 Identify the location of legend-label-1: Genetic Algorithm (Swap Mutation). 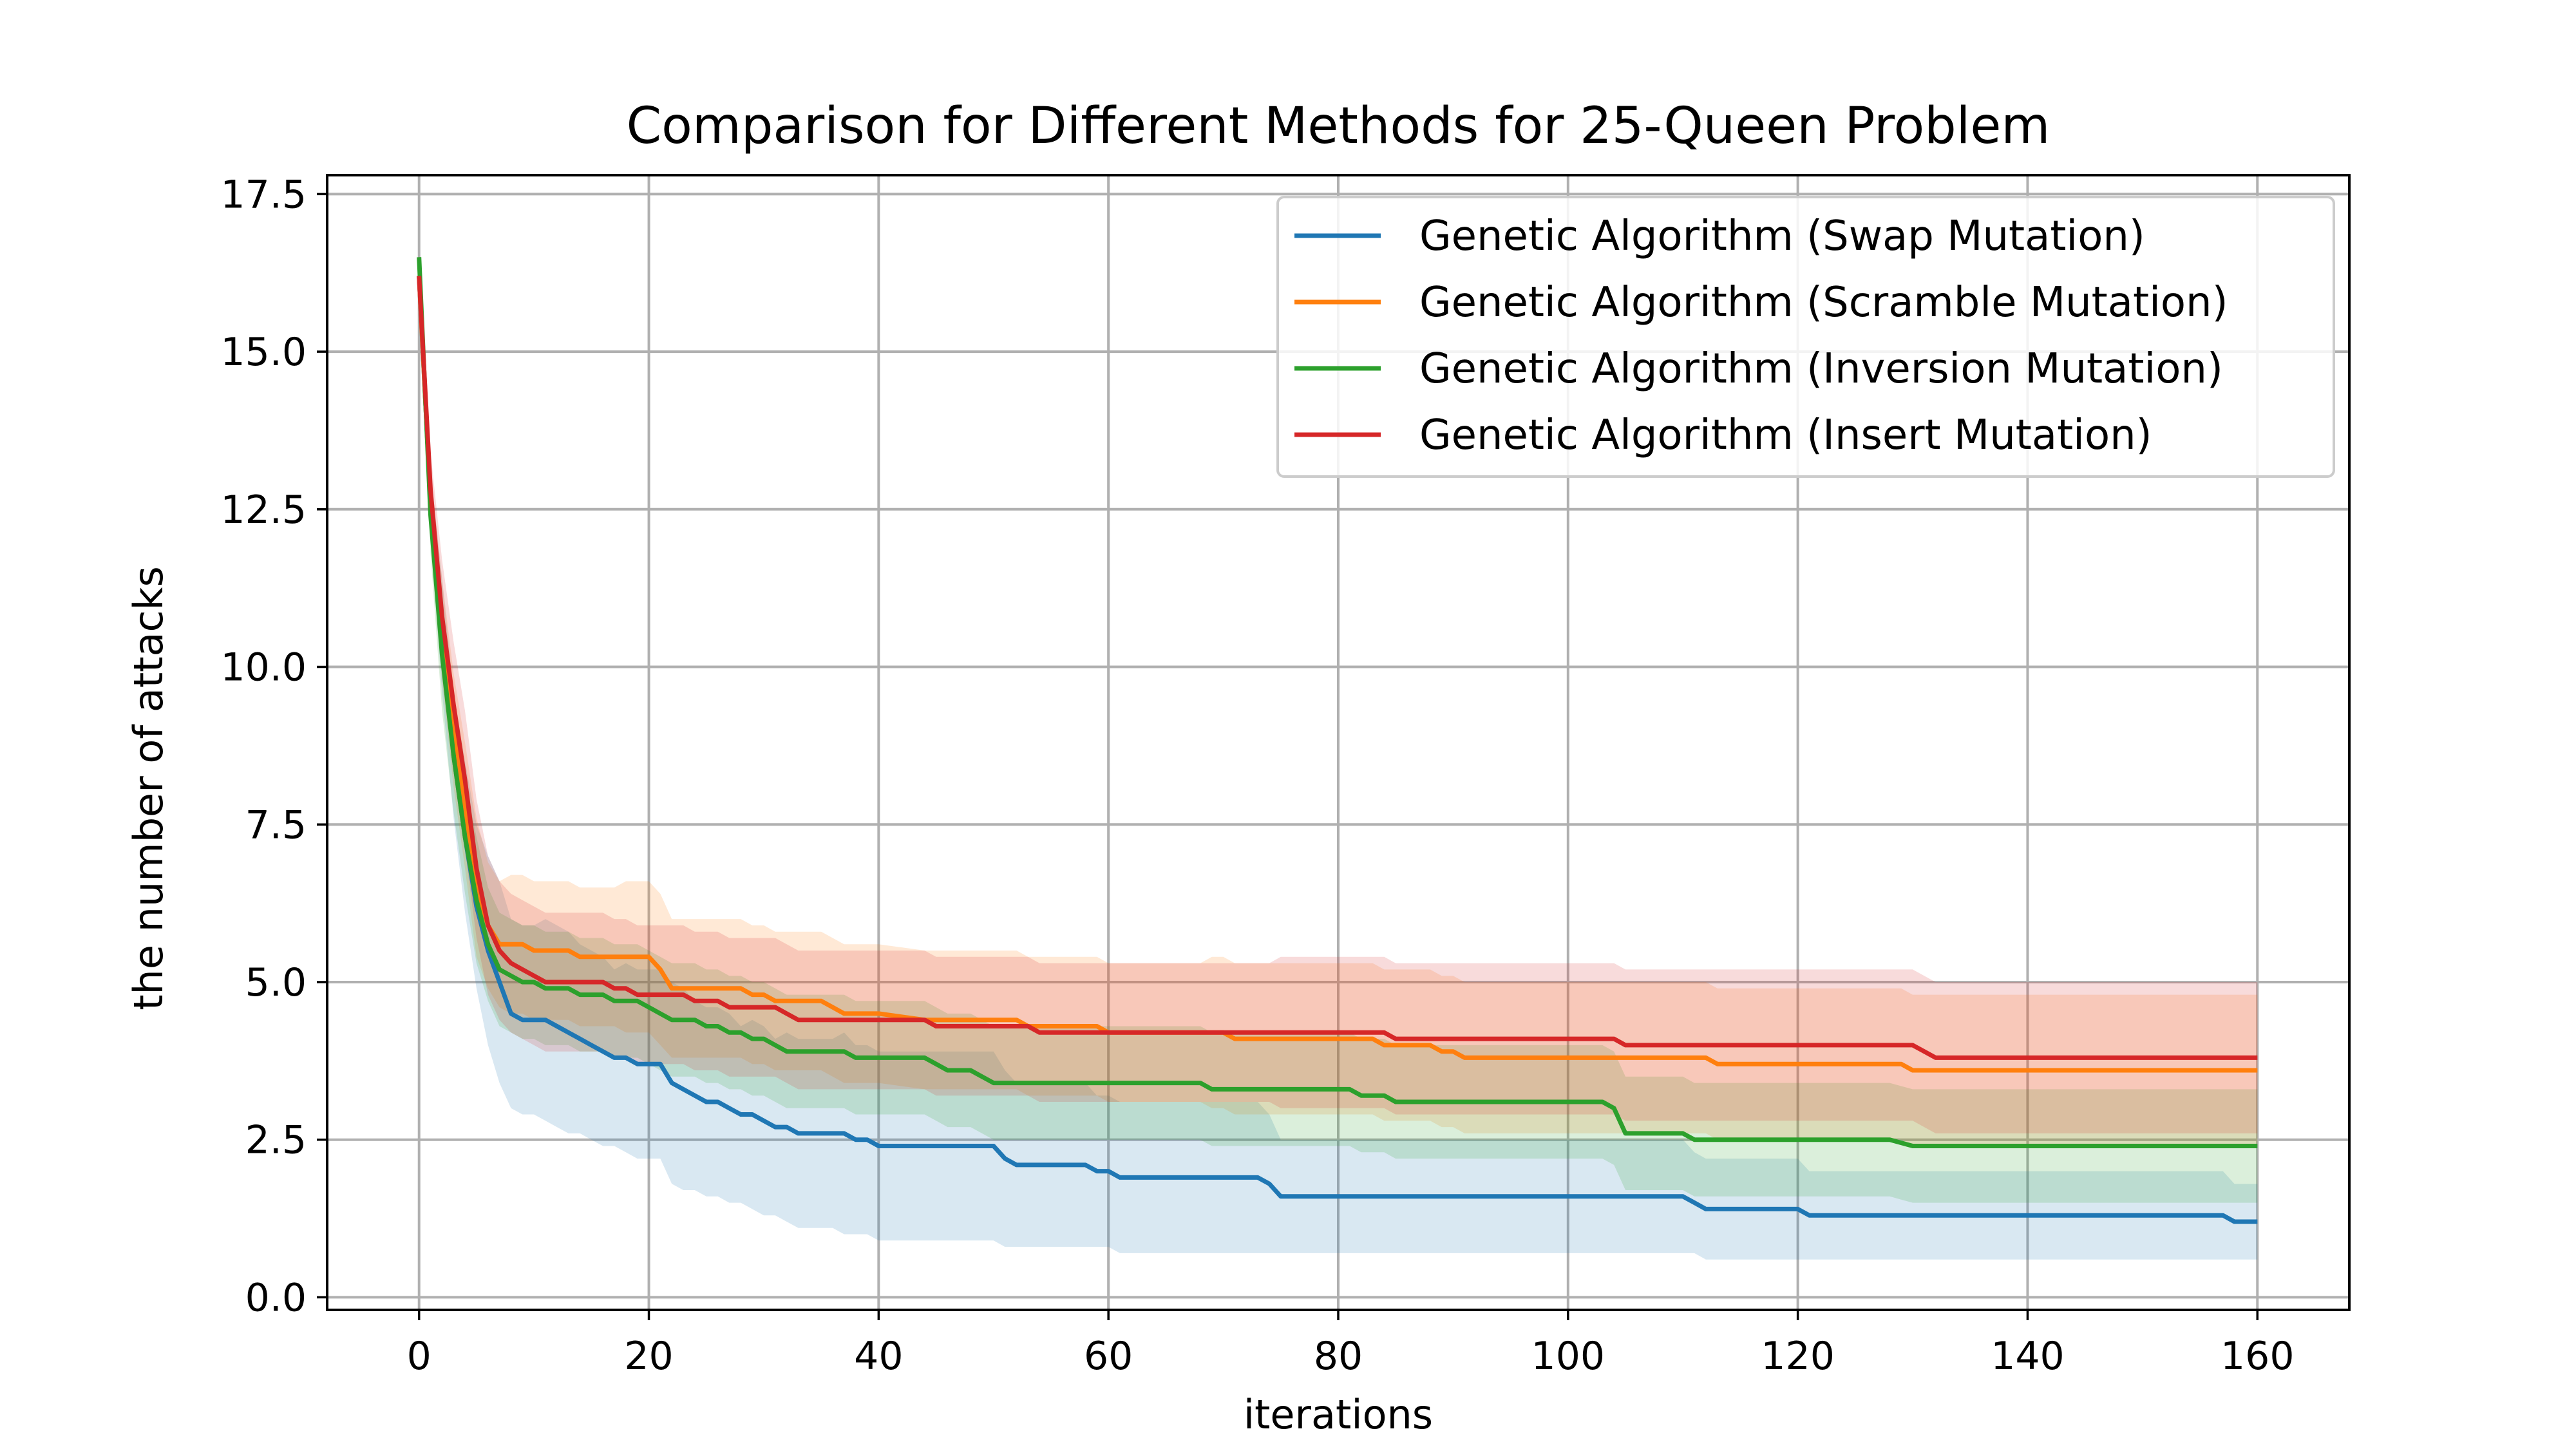
(1782, 237).